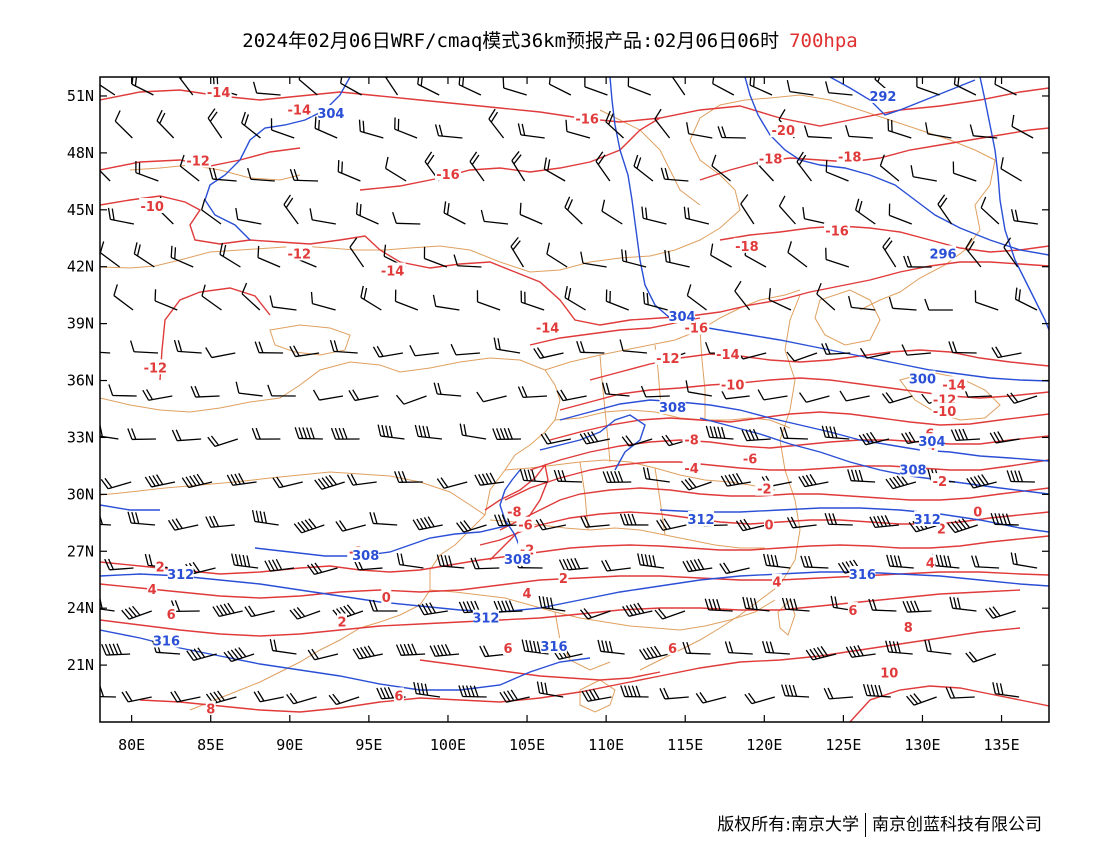 Image resolution: width=1100 pixels, height=850 pixels. Describe the element at coordinates (485, 619) in the screenshot. I see `contour-label: 312` at that location.